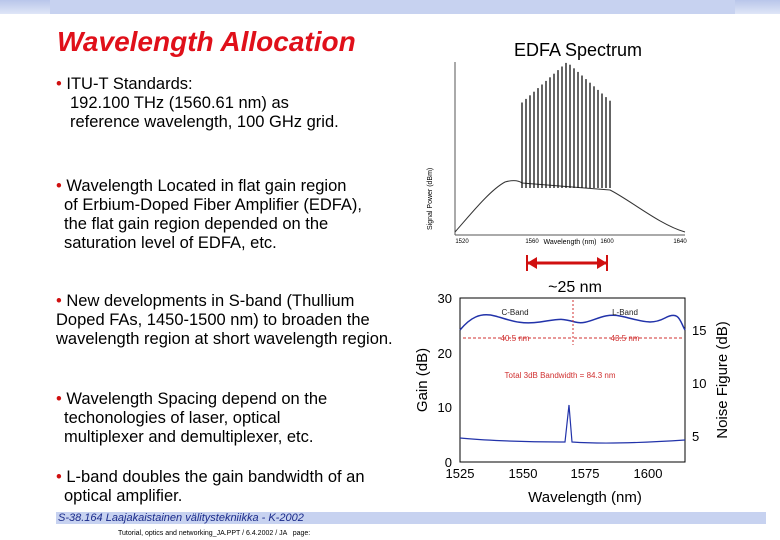 The height and width of the screenshot is (540, 780). I want to click on gain-frame, so click(572, 380).